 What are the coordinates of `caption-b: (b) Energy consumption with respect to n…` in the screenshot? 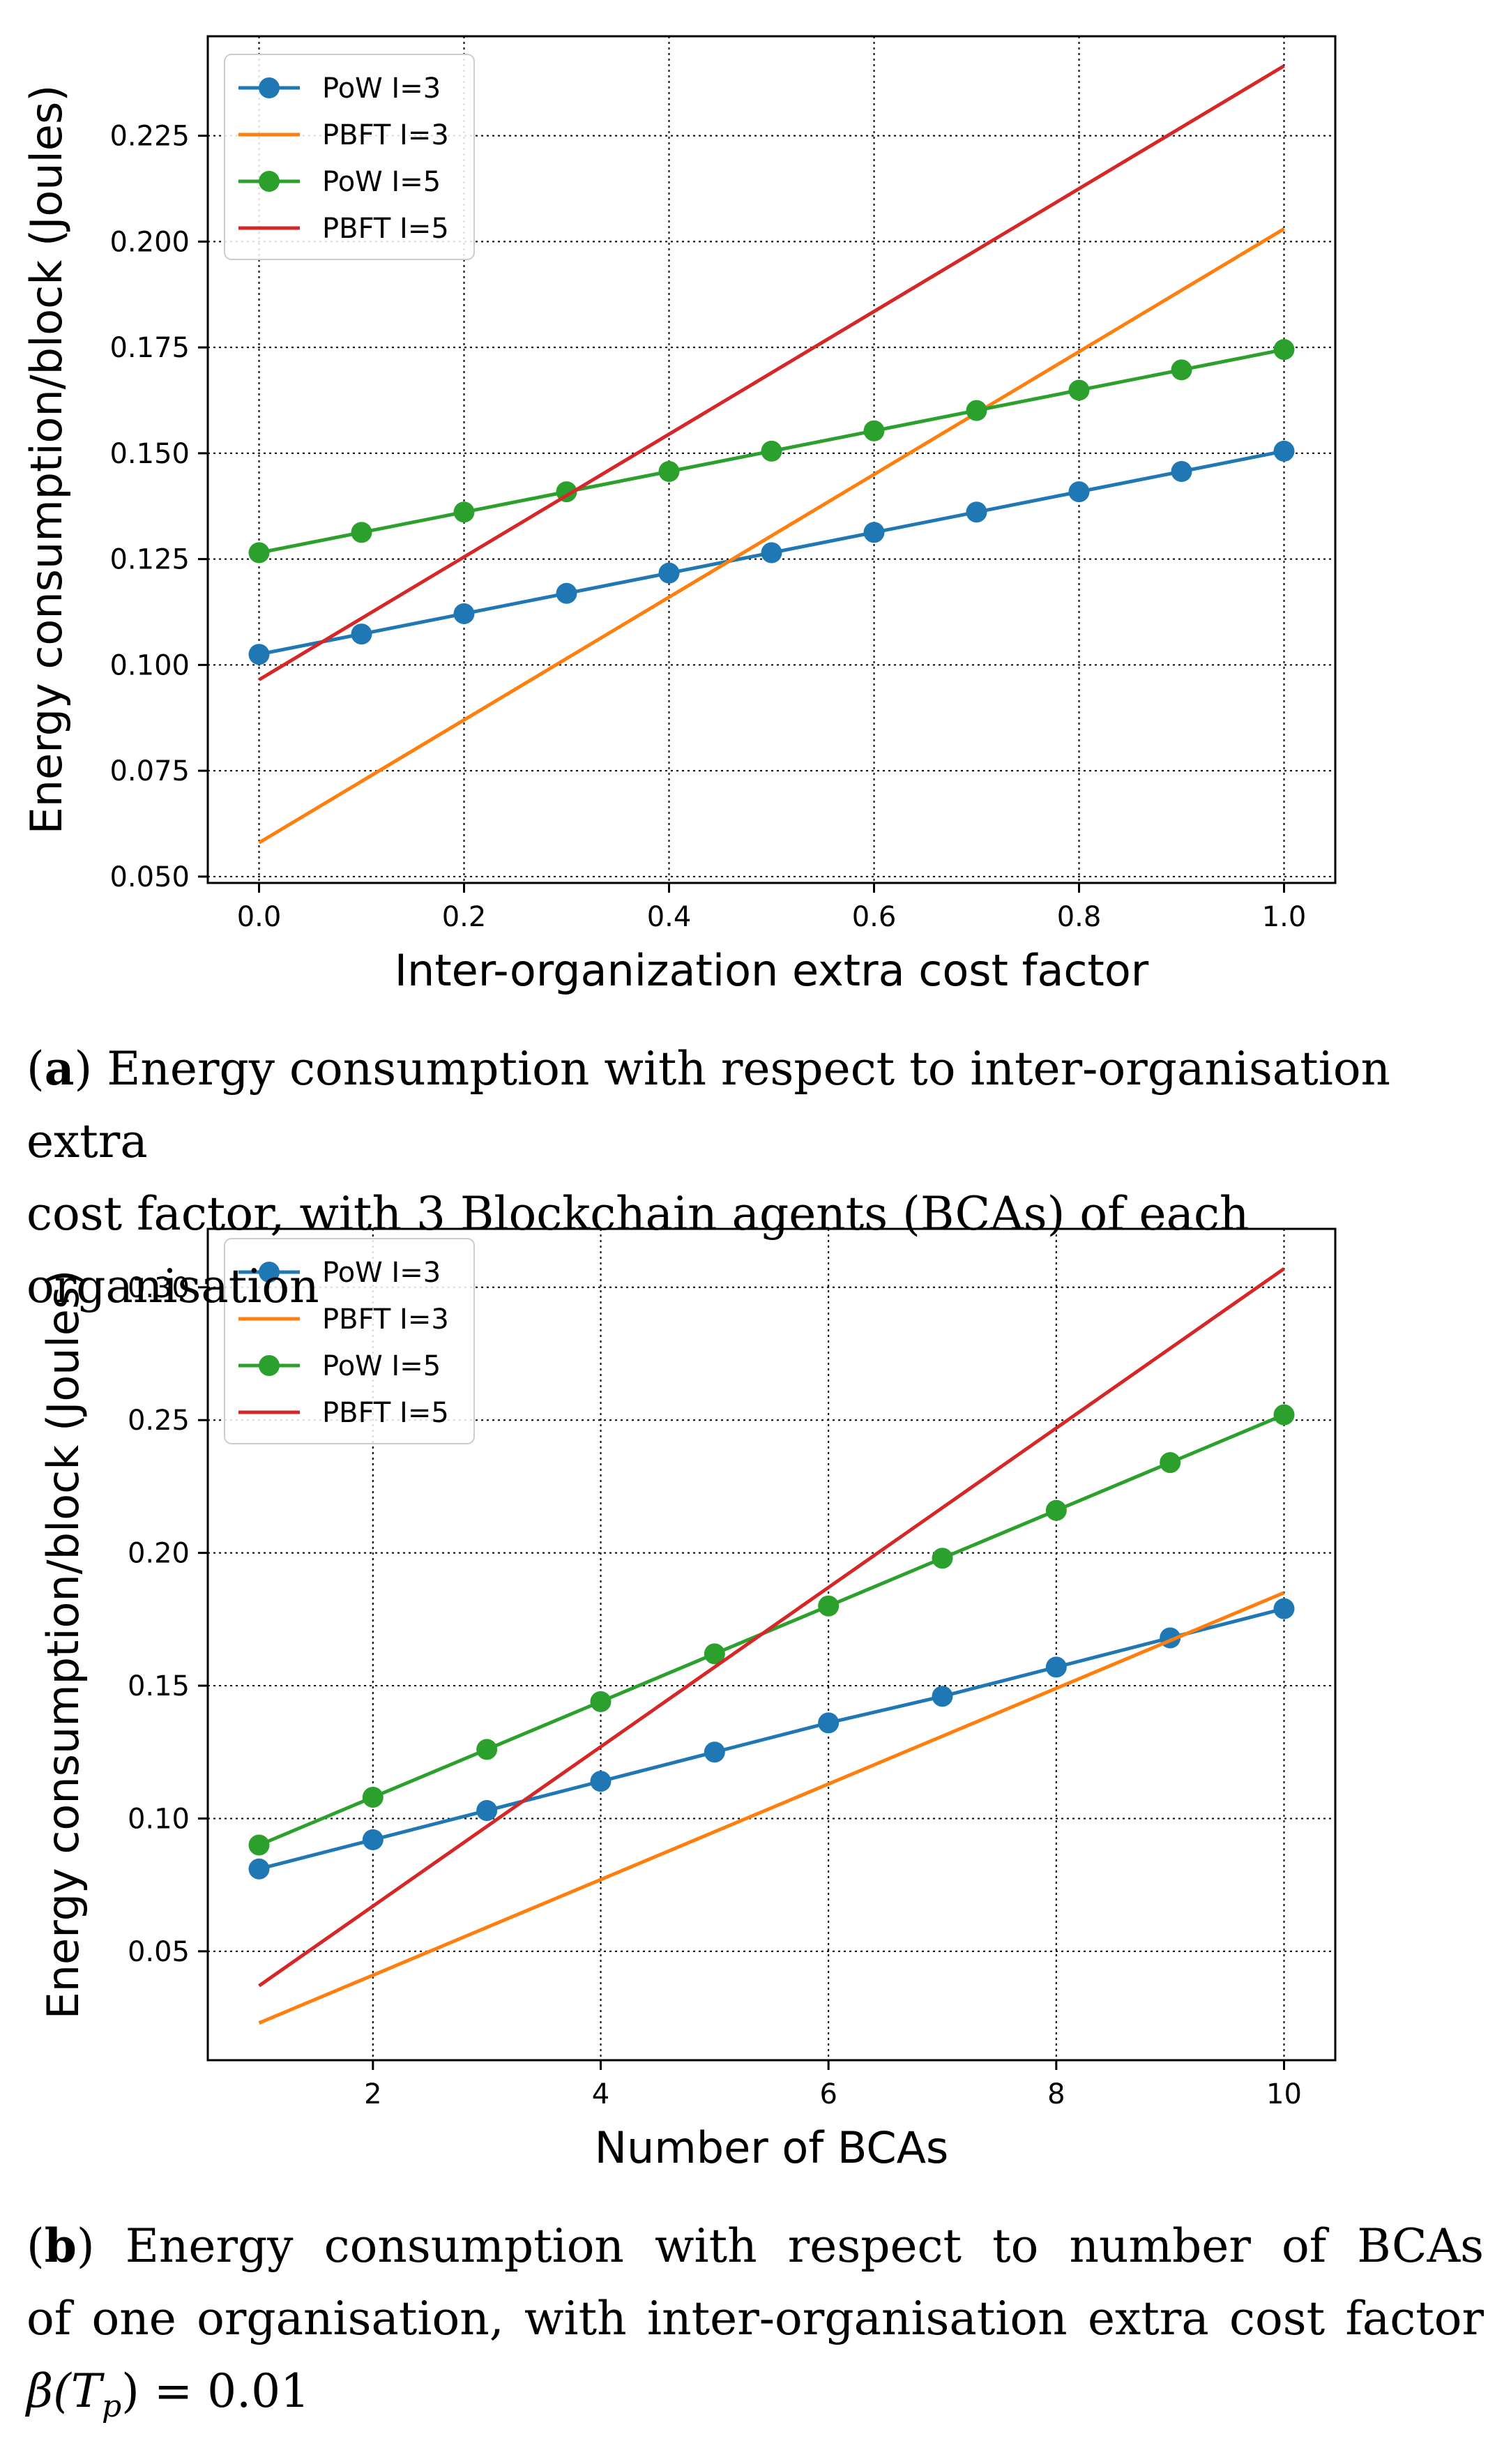 It's located at (755, 2326).